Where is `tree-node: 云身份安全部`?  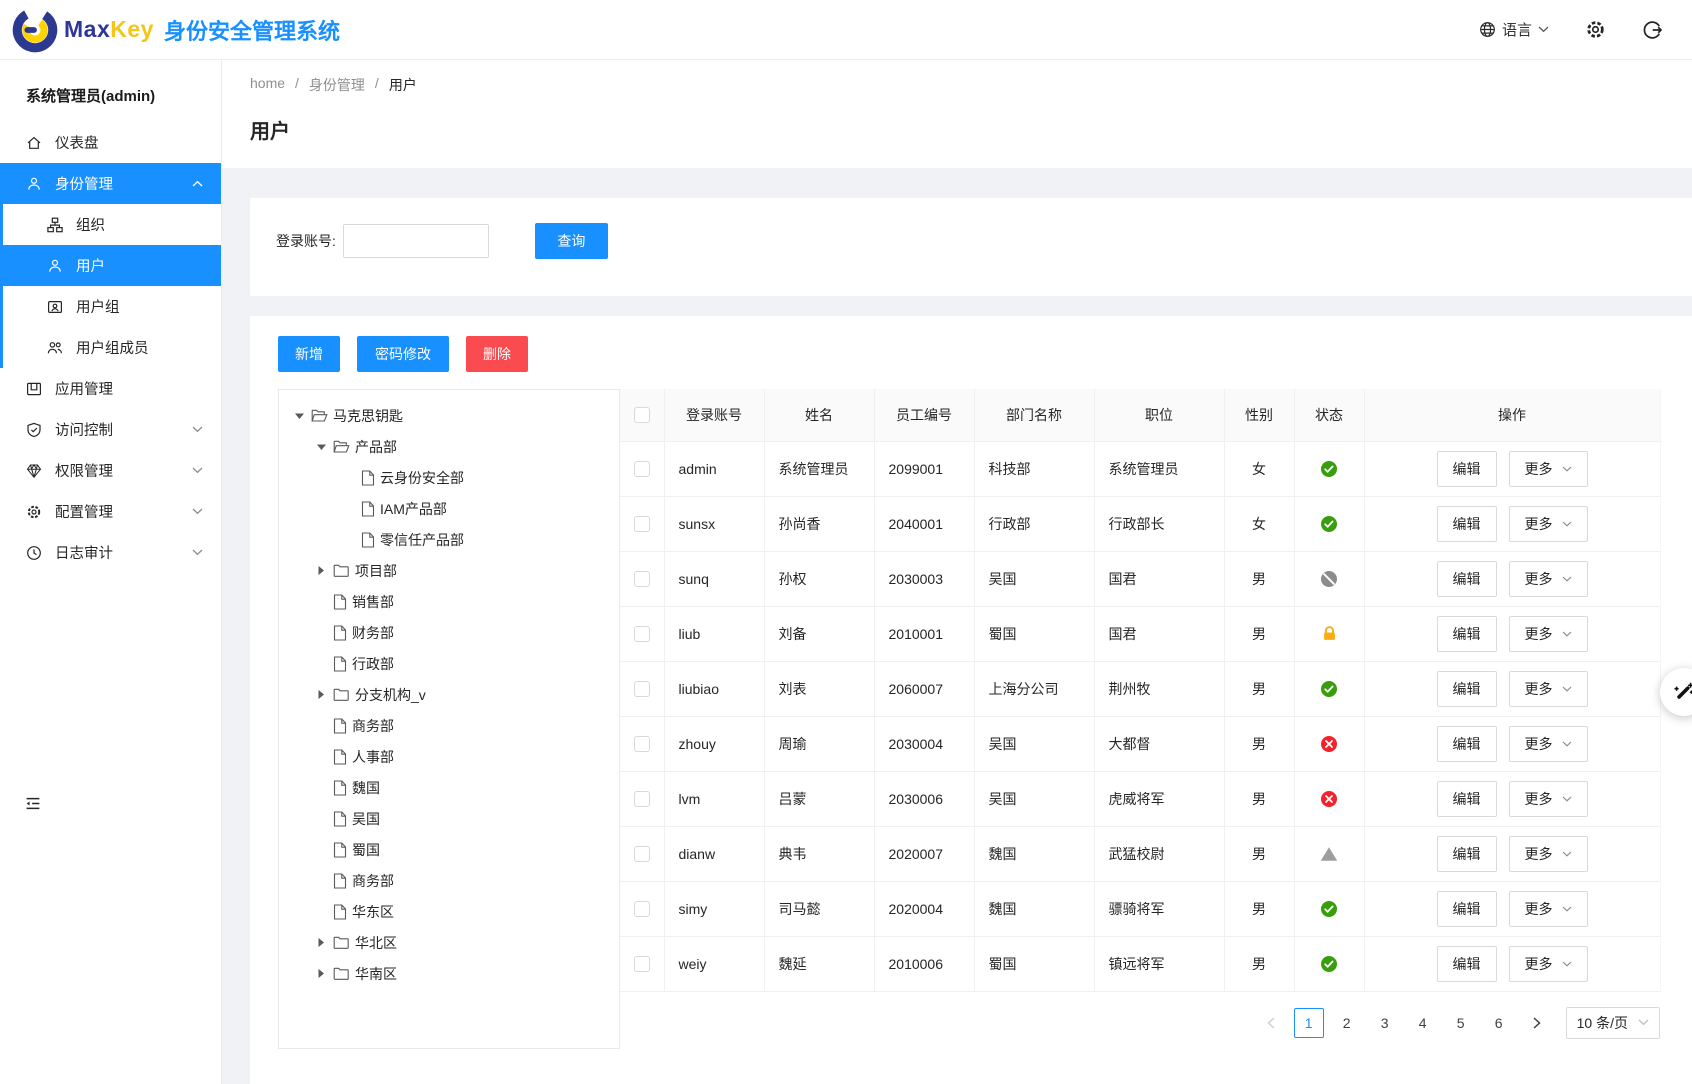
tree-node: 云身份安全部 is located at coordinates (449, 477).